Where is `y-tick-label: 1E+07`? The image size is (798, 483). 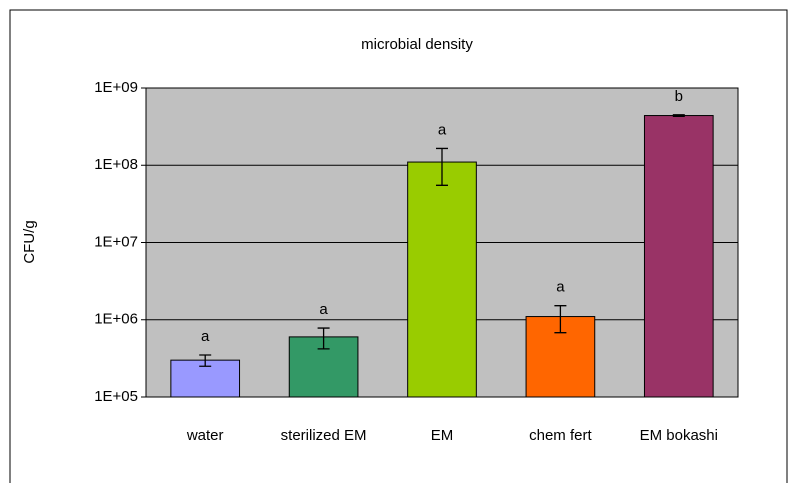 y-tick-label: 1E+07 is located at coordinates (116, 241).